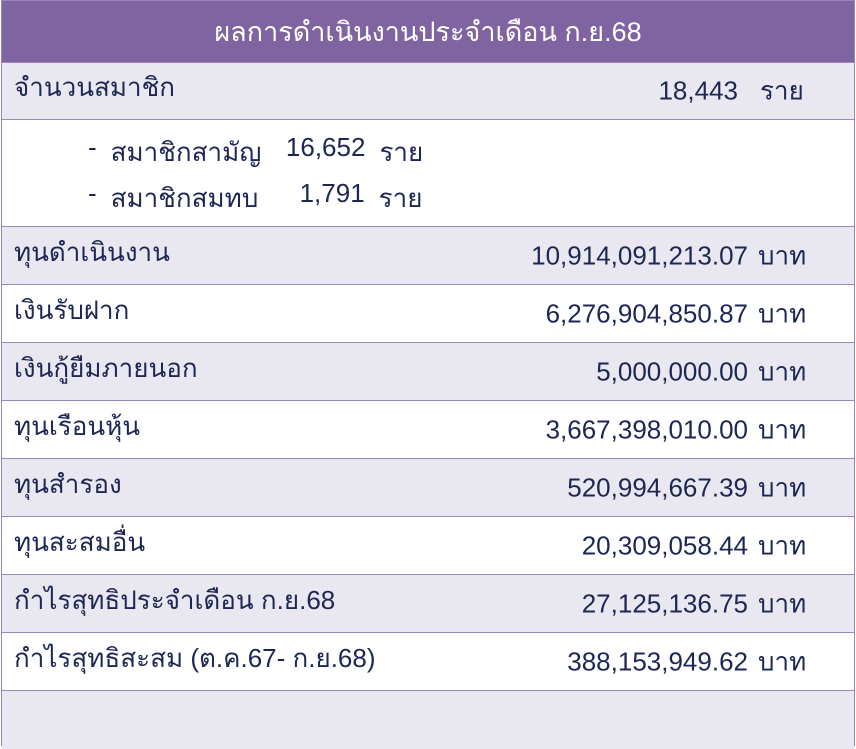 The height and width of the screenshot is (749, 856). I want to click on row-label: เงินรับฝาก, so click(72, 309).